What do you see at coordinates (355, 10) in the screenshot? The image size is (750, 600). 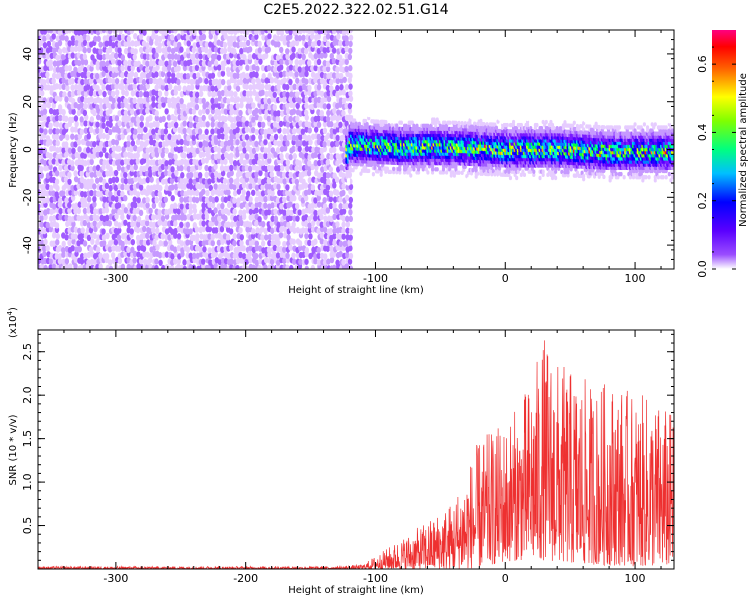 I see `chart-title: C2E5.2022.322.02.51.G14` at bounding box center [355, 10].